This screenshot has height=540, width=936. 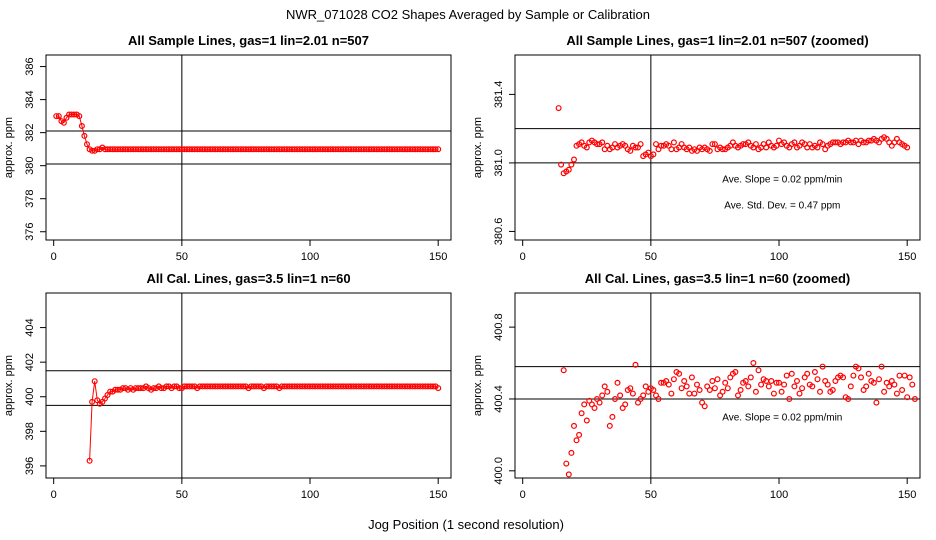 I want to click on x-tick-label: 150, so click(x=438, y=495).